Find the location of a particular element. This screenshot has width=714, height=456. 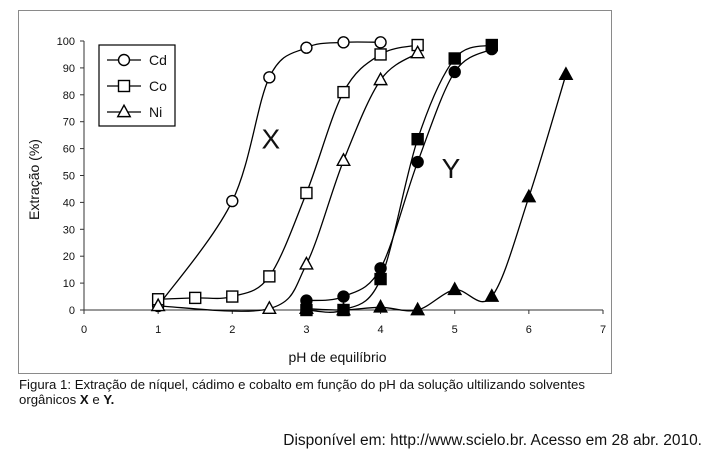

x-axis-label: pH de equilíbrio is located at coordinates (337, 357).